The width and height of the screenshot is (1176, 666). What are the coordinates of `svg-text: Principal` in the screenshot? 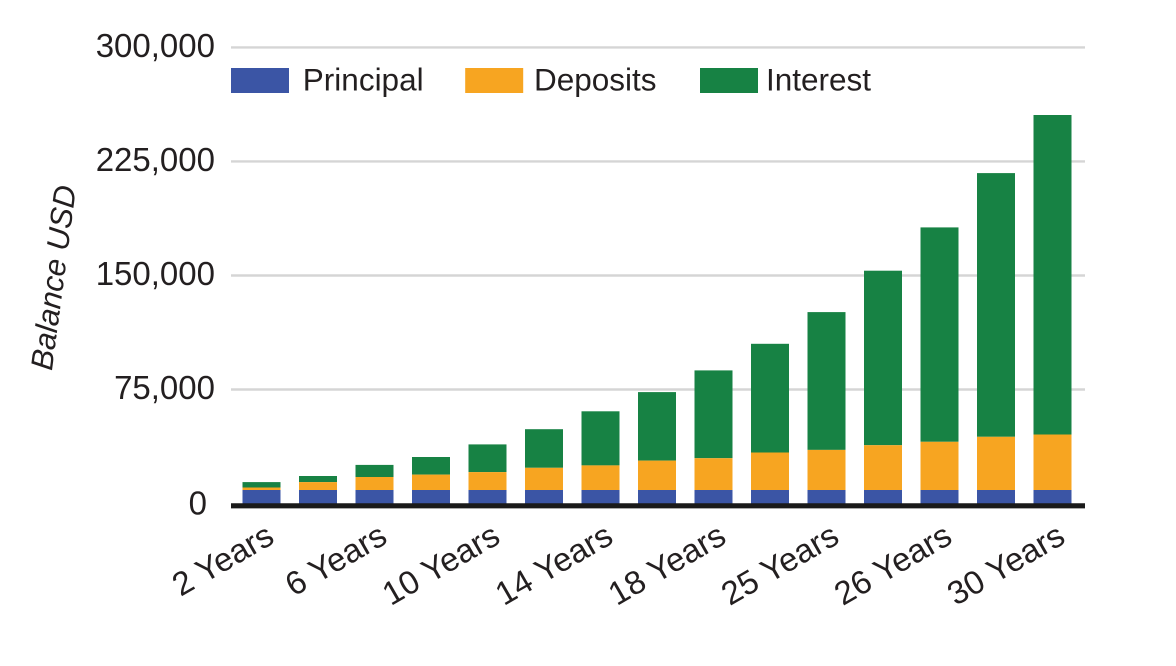 It's located at (363, 80).